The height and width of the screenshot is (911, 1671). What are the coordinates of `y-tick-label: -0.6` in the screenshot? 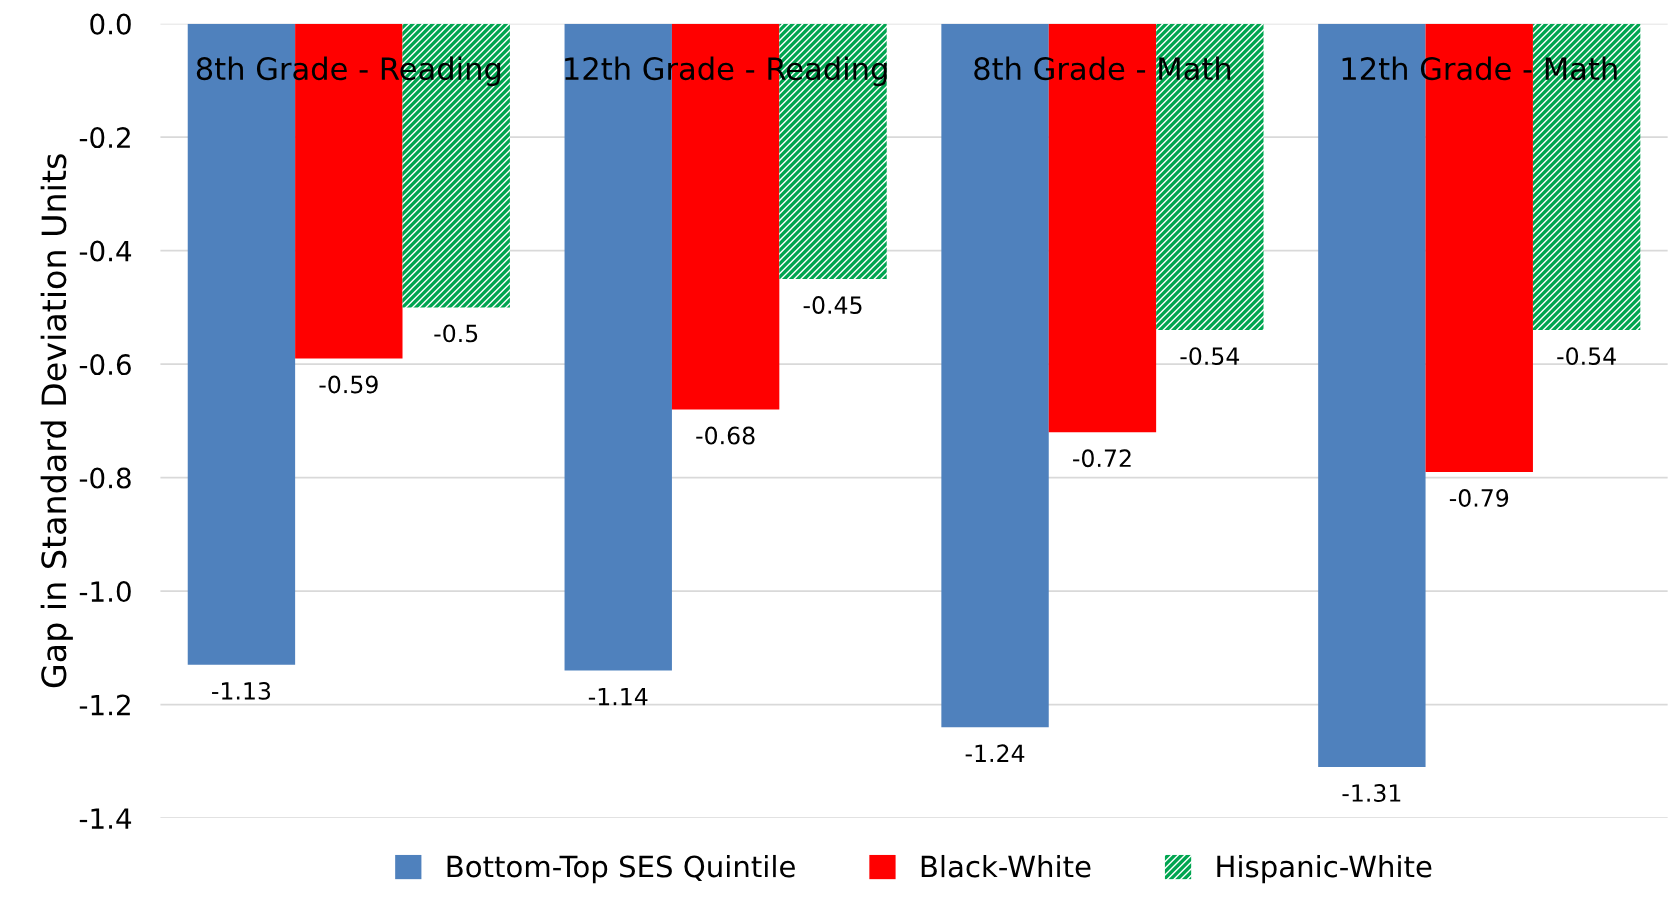 It's located at (105, 365).